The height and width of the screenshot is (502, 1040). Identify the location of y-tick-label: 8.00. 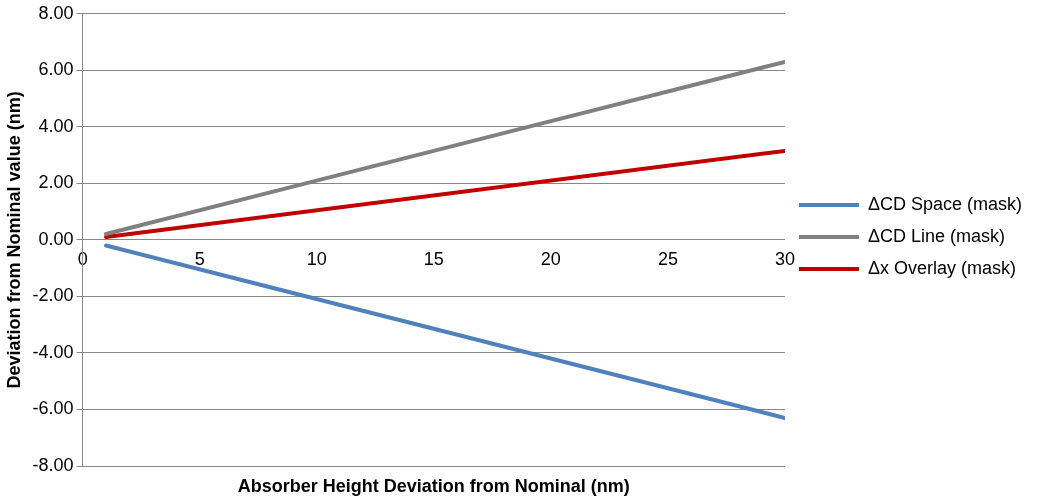
(56, 12).